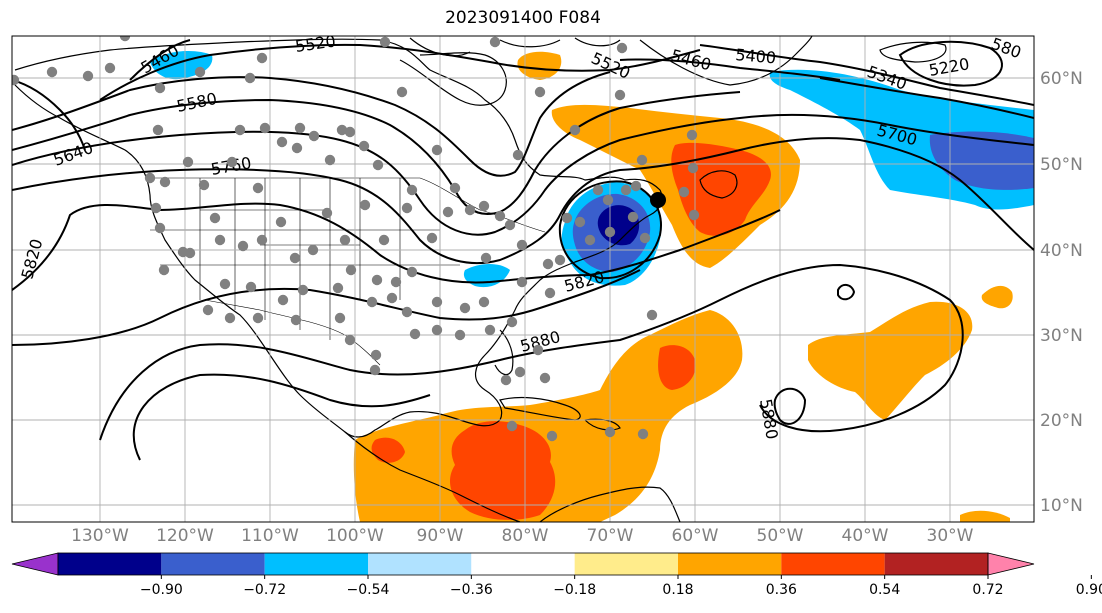  I want to click on contour-5880-small-ring, so click(846, 292).